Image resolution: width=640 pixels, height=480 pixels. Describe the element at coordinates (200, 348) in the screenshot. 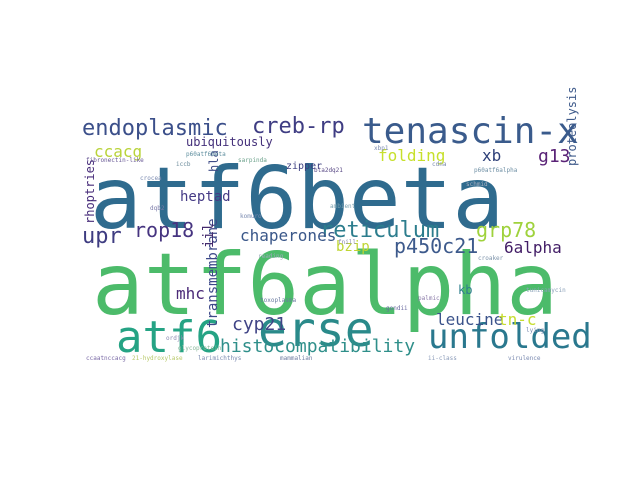

I see `small-word: glycoprotein` at that location.